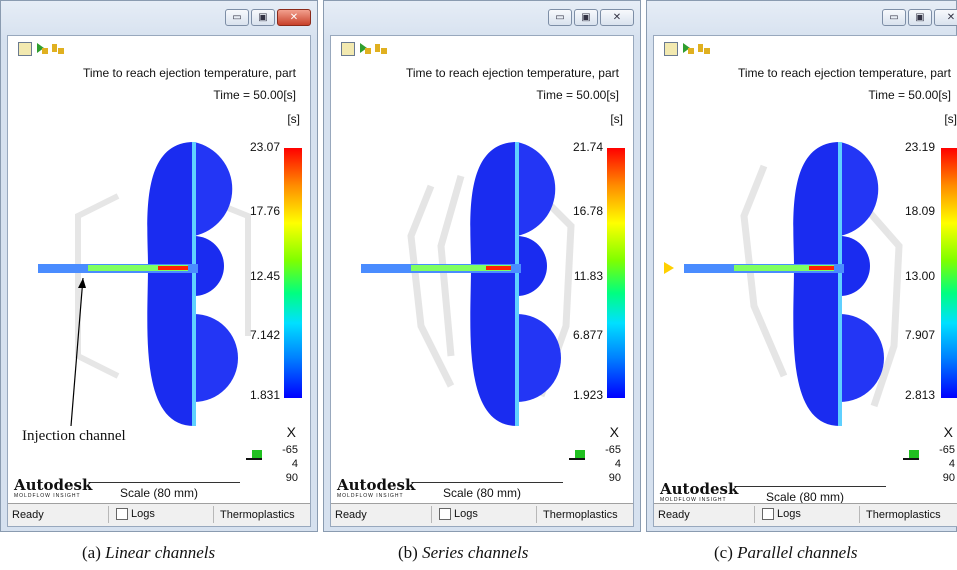  I want to click on scale-tick: 11.83, so click(588, 276).